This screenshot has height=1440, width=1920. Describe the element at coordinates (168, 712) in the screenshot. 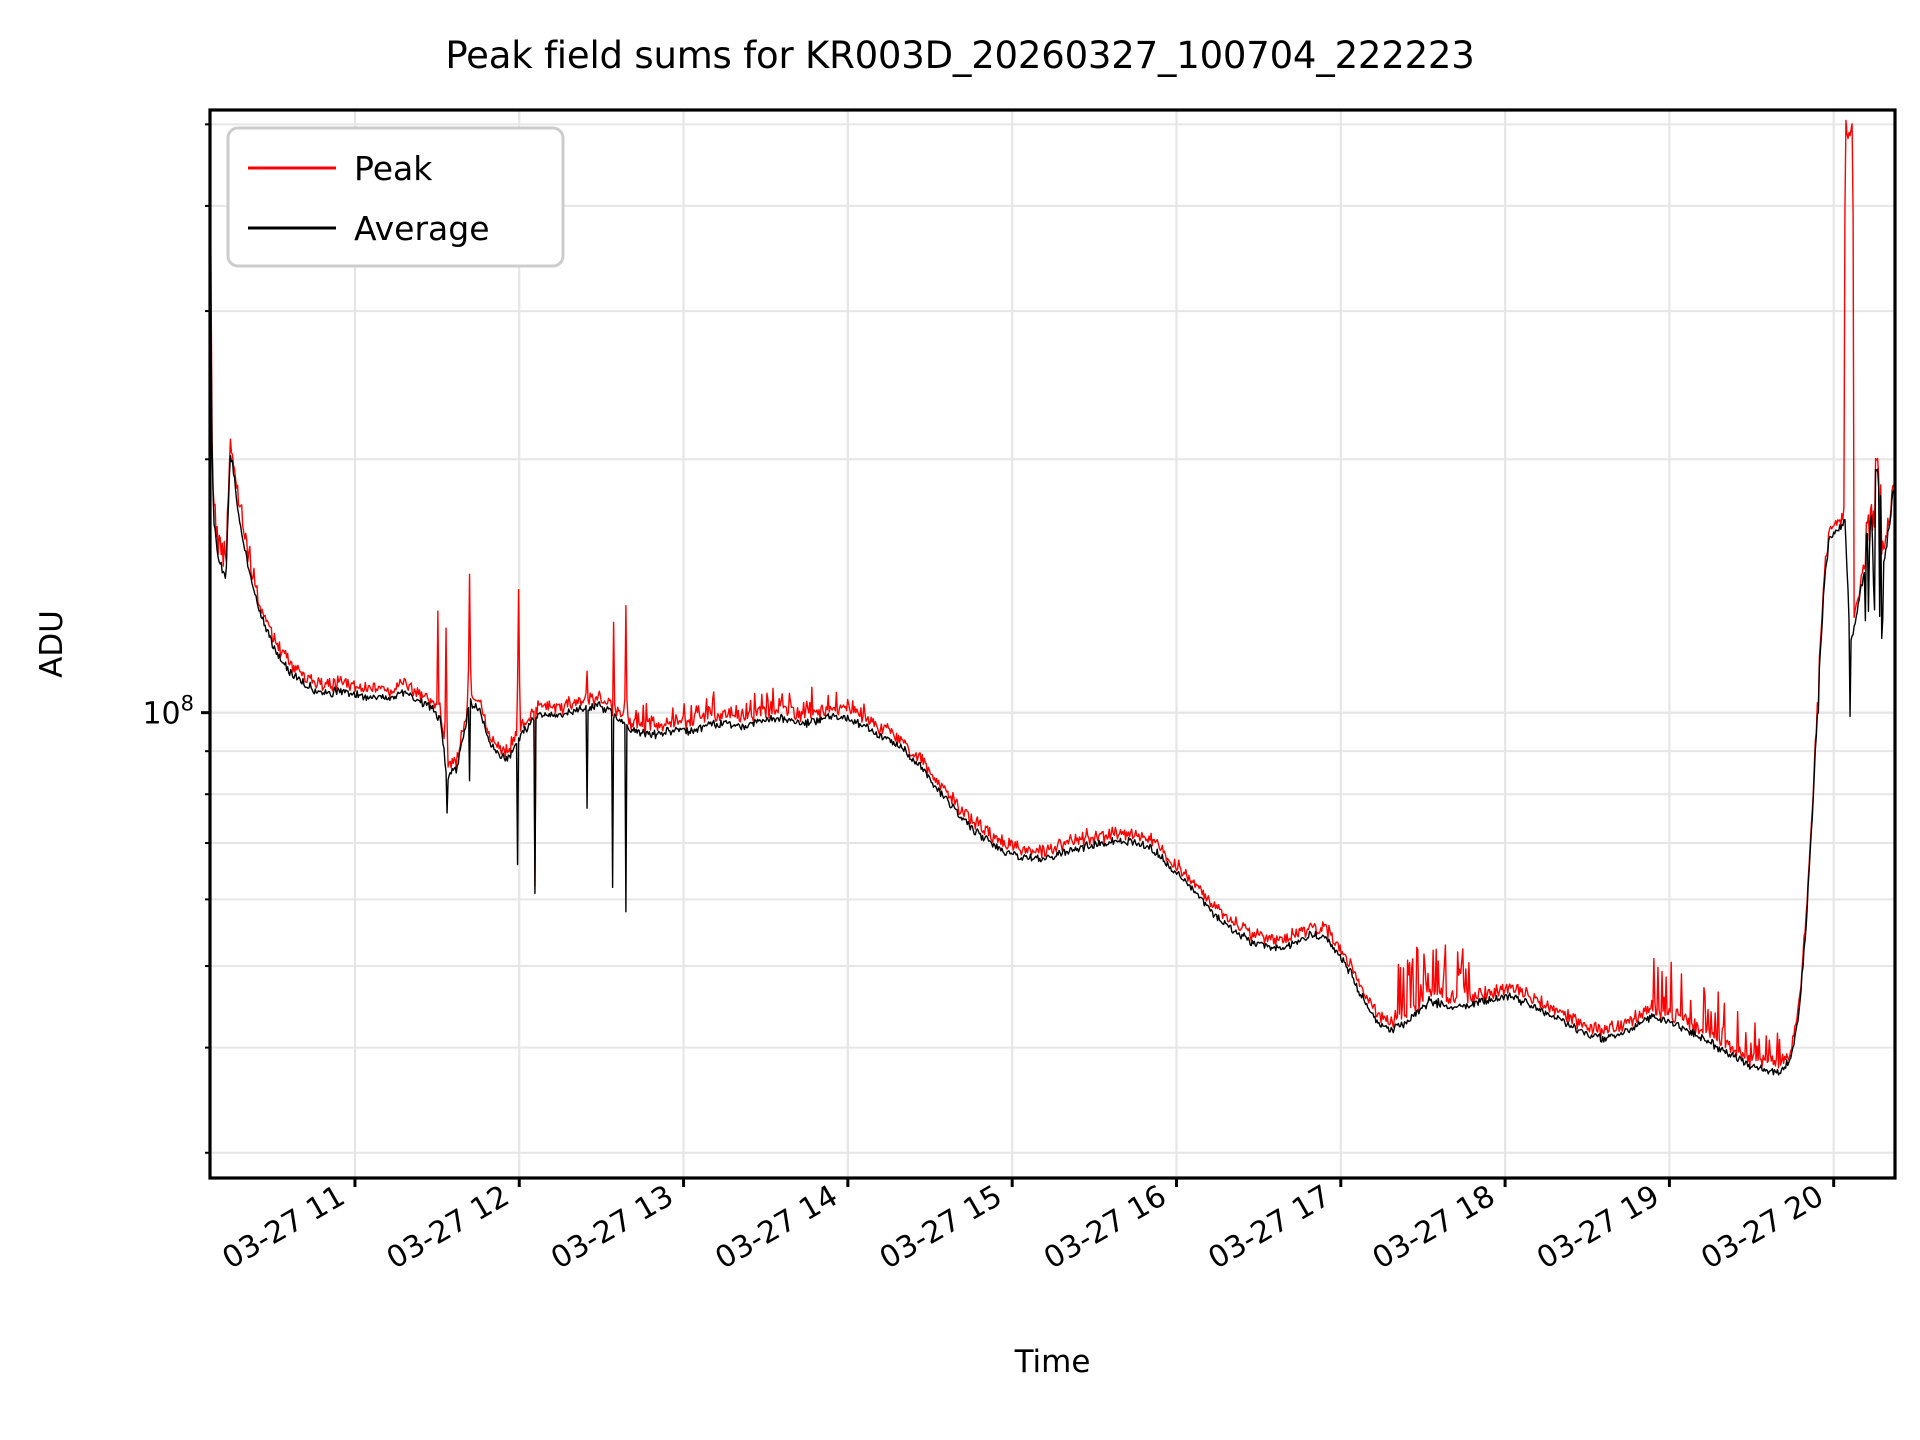

I see `y-tick-label: 108` at that location.